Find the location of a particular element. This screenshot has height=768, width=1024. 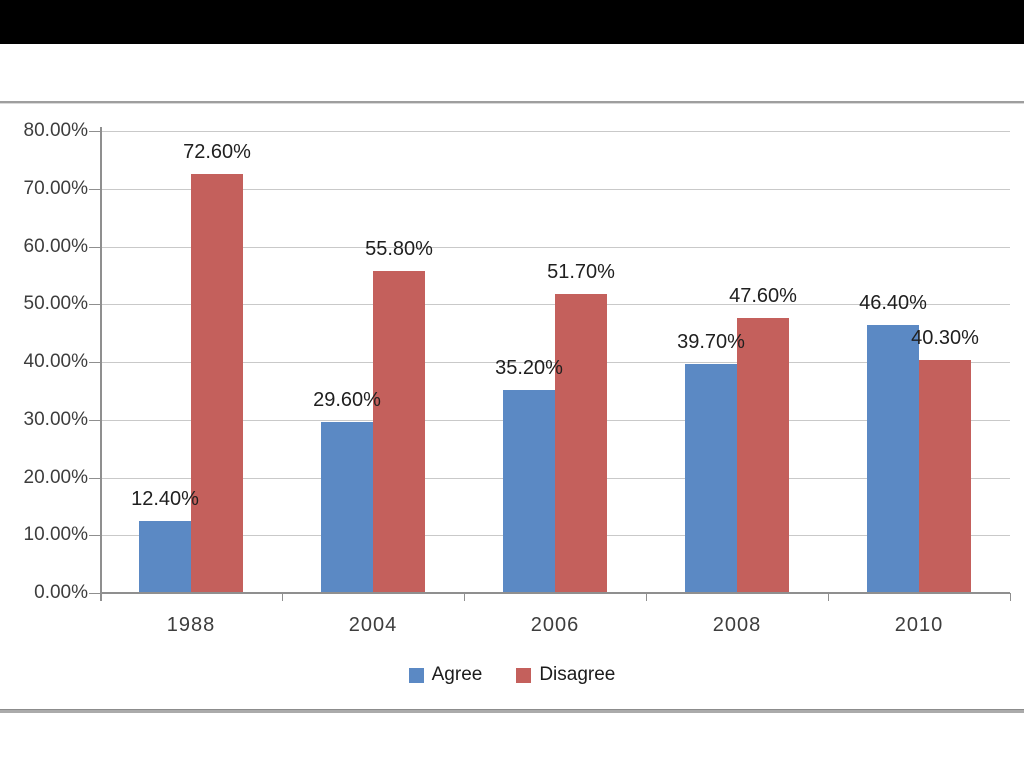

data-label-agree-2004: 29.60% is located at coordinates (347, 400).